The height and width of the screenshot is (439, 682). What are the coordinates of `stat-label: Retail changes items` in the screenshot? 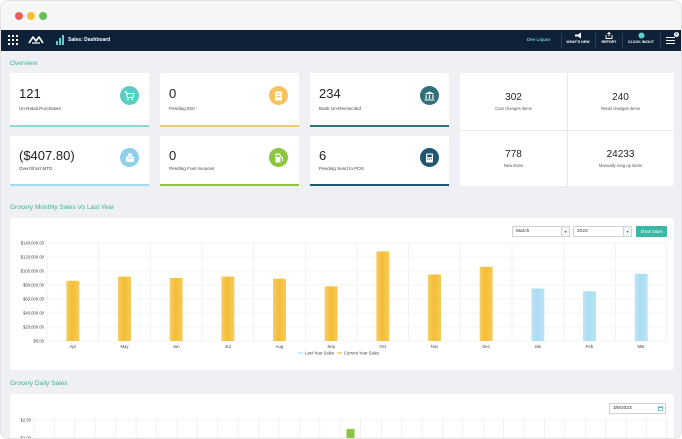 It's located at (620, 108).